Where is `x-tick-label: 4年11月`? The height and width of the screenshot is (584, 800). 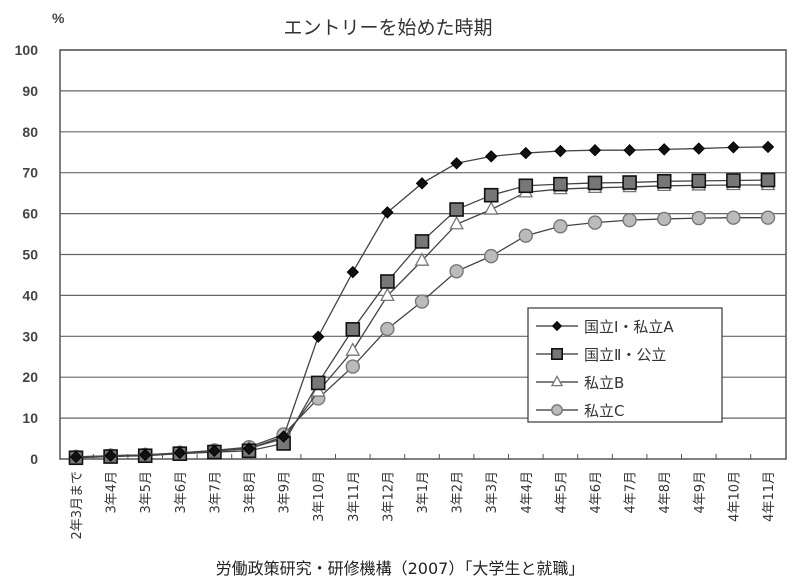 x-tick-label: 4年11月 is located at coordinates (769, 496).